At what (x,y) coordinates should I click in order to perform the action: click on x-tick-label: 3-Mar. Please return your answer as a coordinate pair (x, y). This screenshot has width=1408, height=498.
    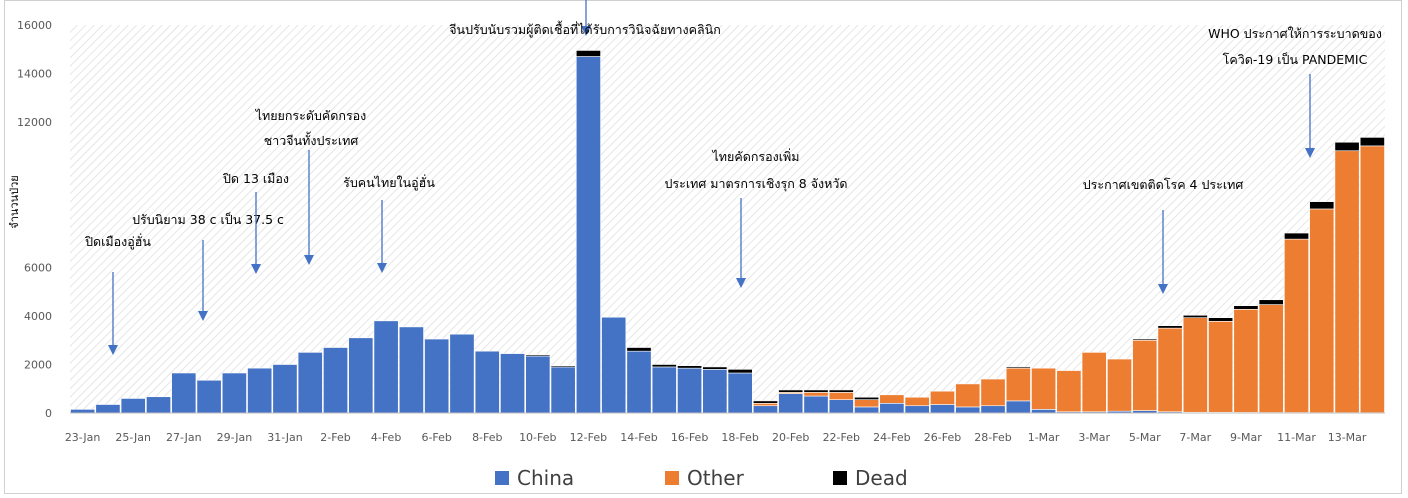
    Looking at the image, I should click on (1094, 437).